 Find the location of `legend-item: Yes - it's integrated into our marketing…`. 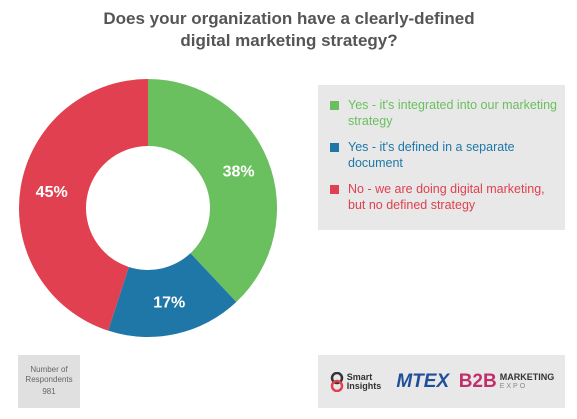

legend-item: Yes - it's integrated into our marketing… is located at coordinates (443, 113).